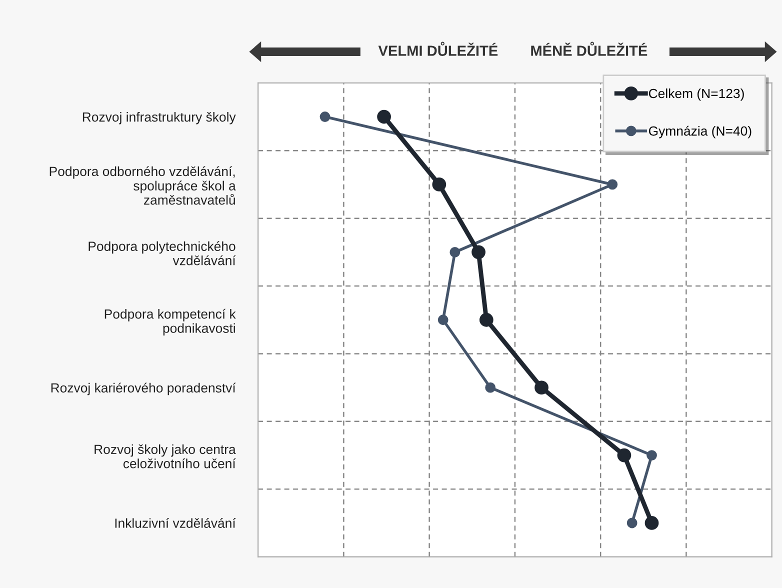 Image resolution: width=782 pixels, height=588 pixels. What do you see at coordinates (170, 322) in the screenshot?
I see `y-tick-label: Podpora kompetencí k podnikavosti` at bounding box center [170, 322].